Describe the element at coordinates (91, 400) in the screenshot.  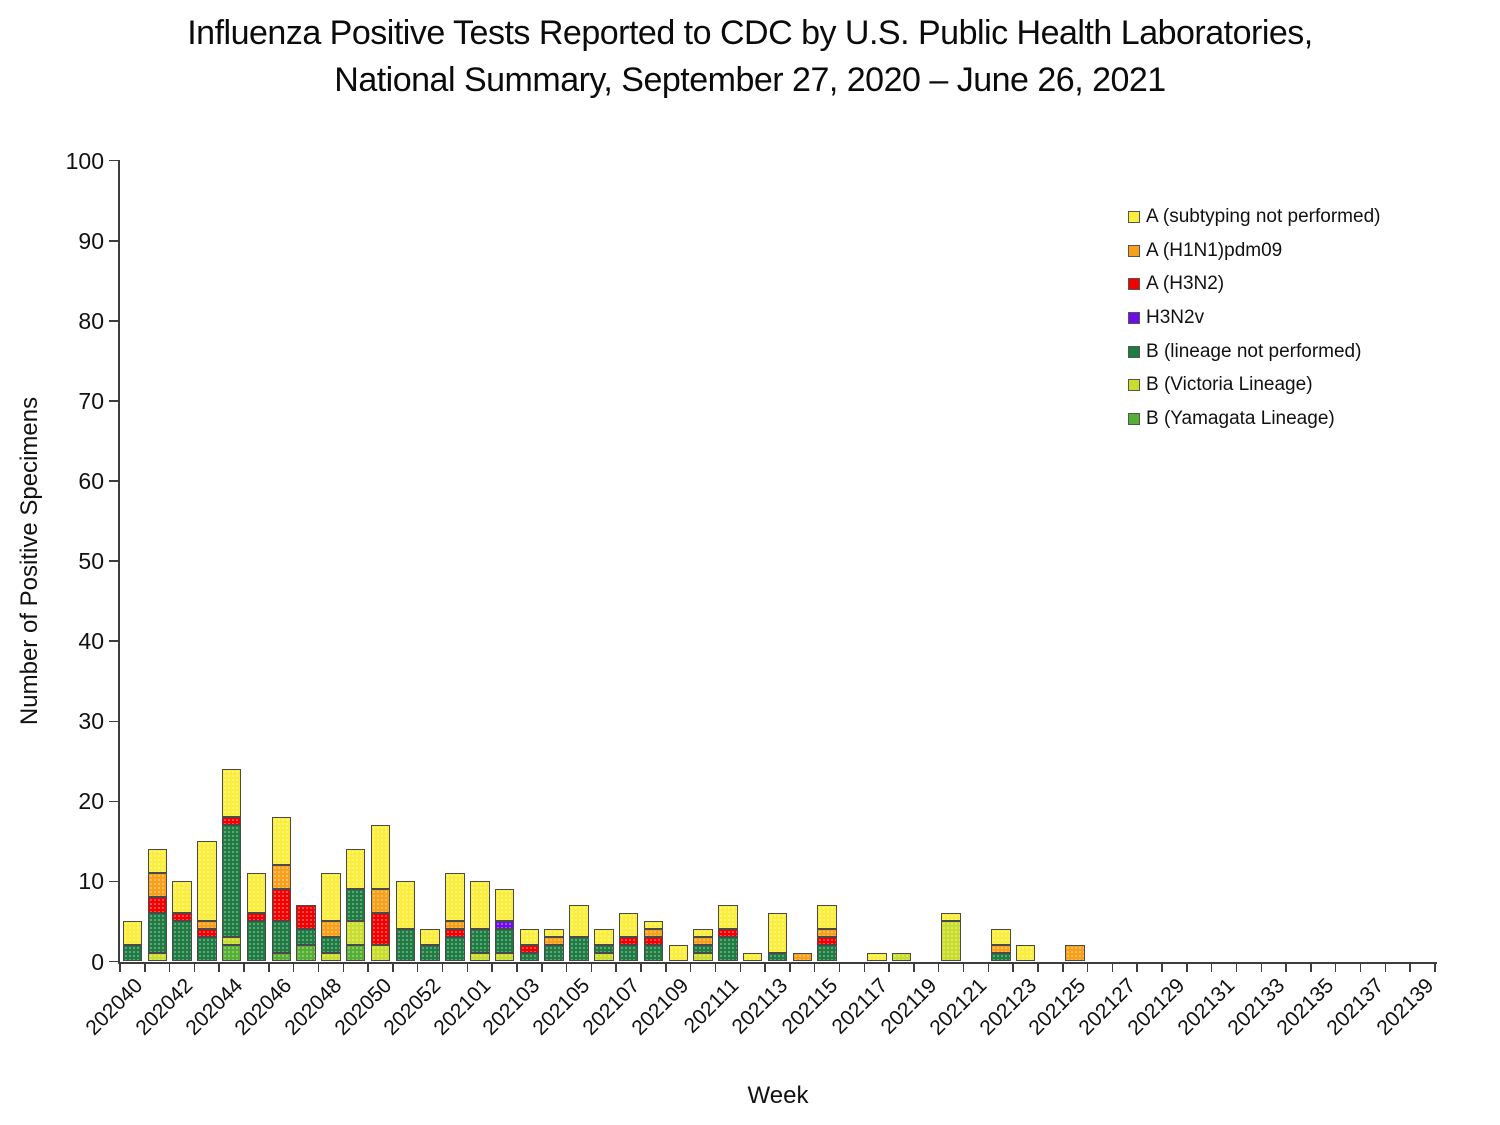
I see `y-tick-label: 70` at that location.